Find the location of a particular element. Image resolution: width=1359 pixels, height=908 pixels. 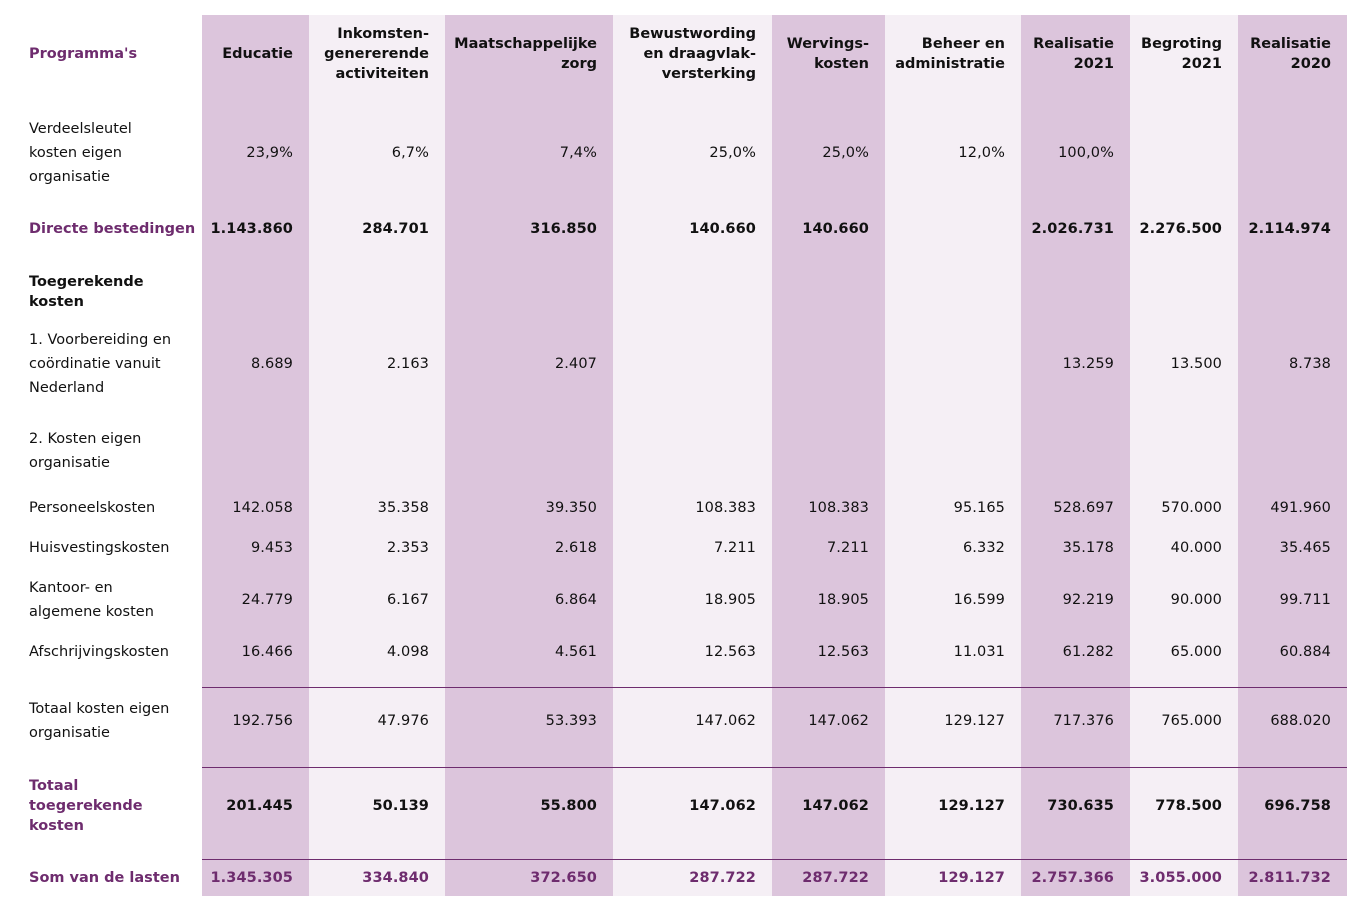

table-cell: 99.711 is located at coordinates (1305, 600).